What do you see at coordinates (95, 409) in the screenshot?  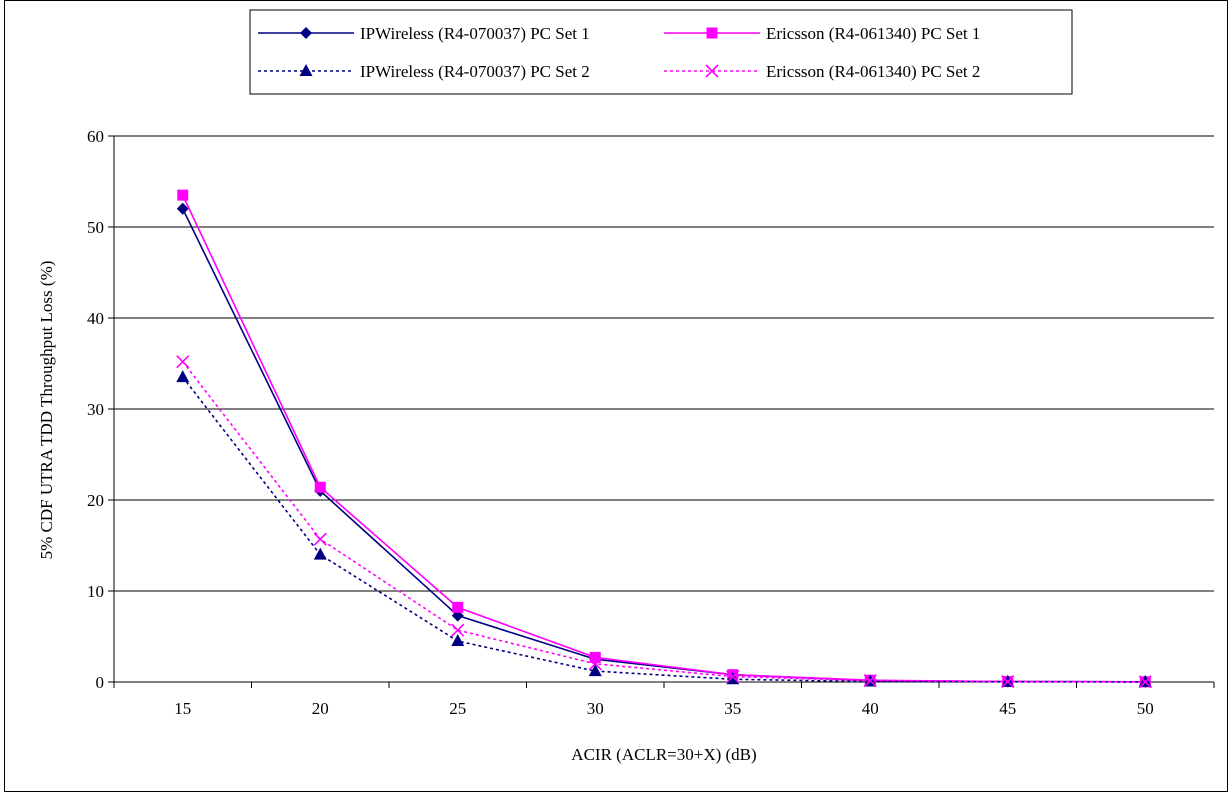 I see `y-tick-label: 30` at bounding box center [95, 409].